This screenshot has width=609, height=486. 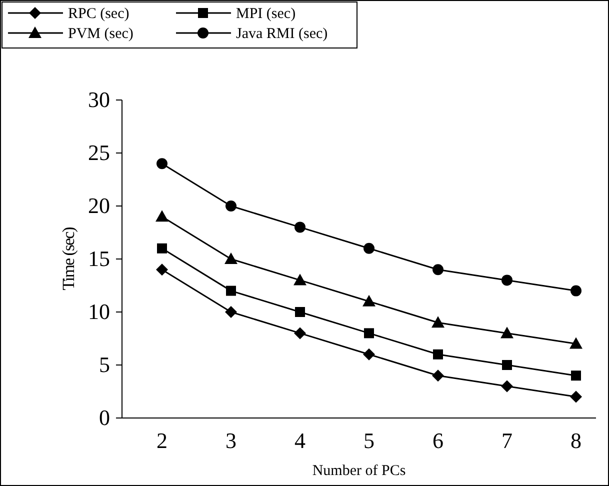 I want to click on y-tick-label: 30, so click(x=99, y=99).